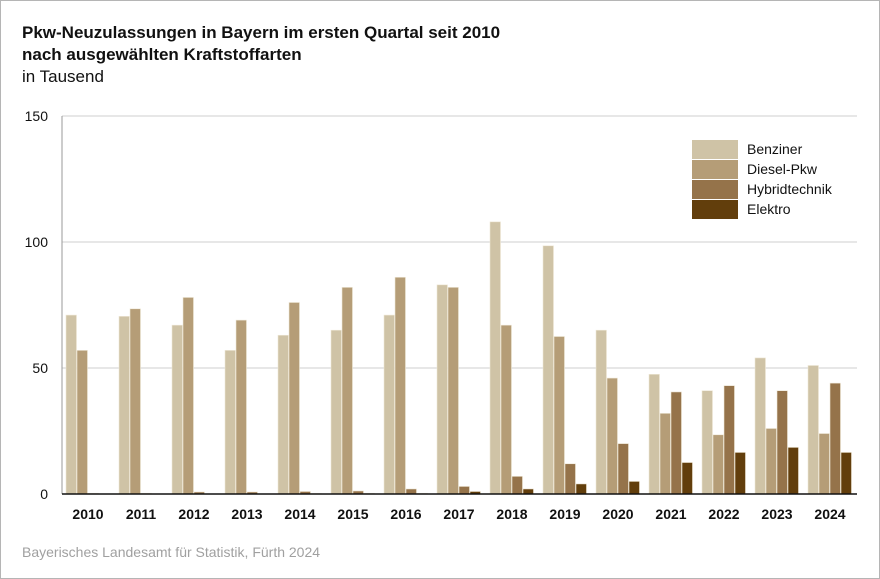  Describe the element at coordinates (63, 76) in the screenshot. I see `chart-unit: in Tausend` at that location.